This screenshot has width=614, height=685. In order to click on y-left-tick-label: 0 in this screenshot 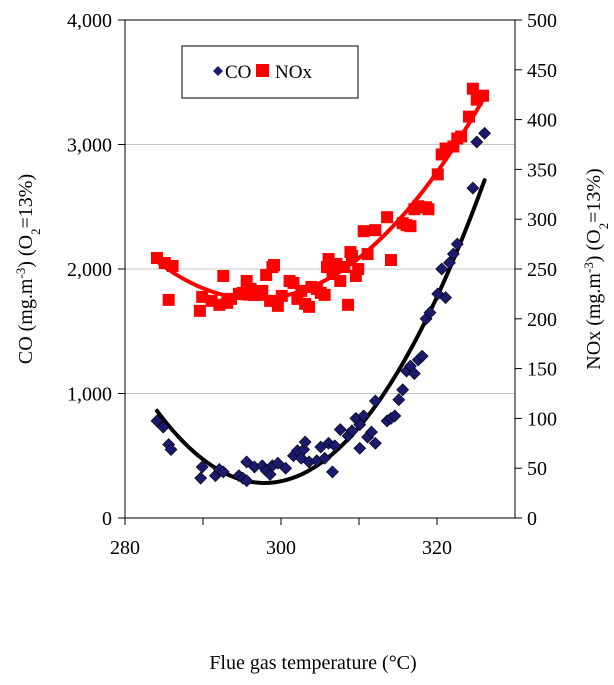, I will do `click(107, 519)`.